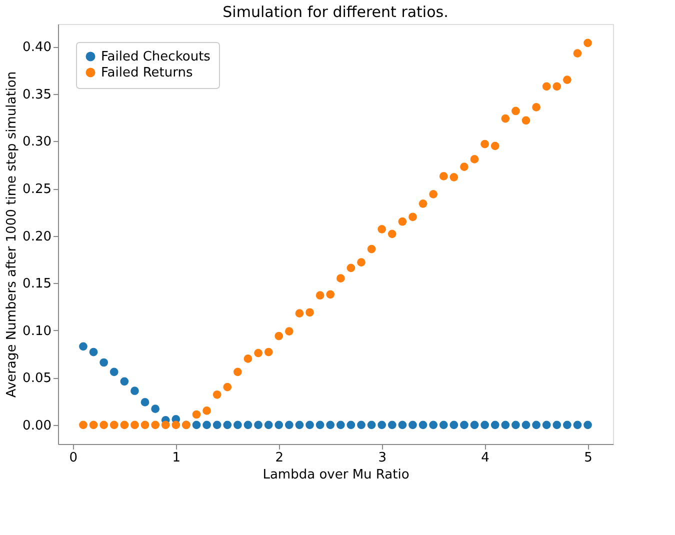 The image size is (675, 535). What do you see at coordinates (37, 331) in the screenshot?
I see `y-tick-label: 0.10` at bounding box center [37, 331].